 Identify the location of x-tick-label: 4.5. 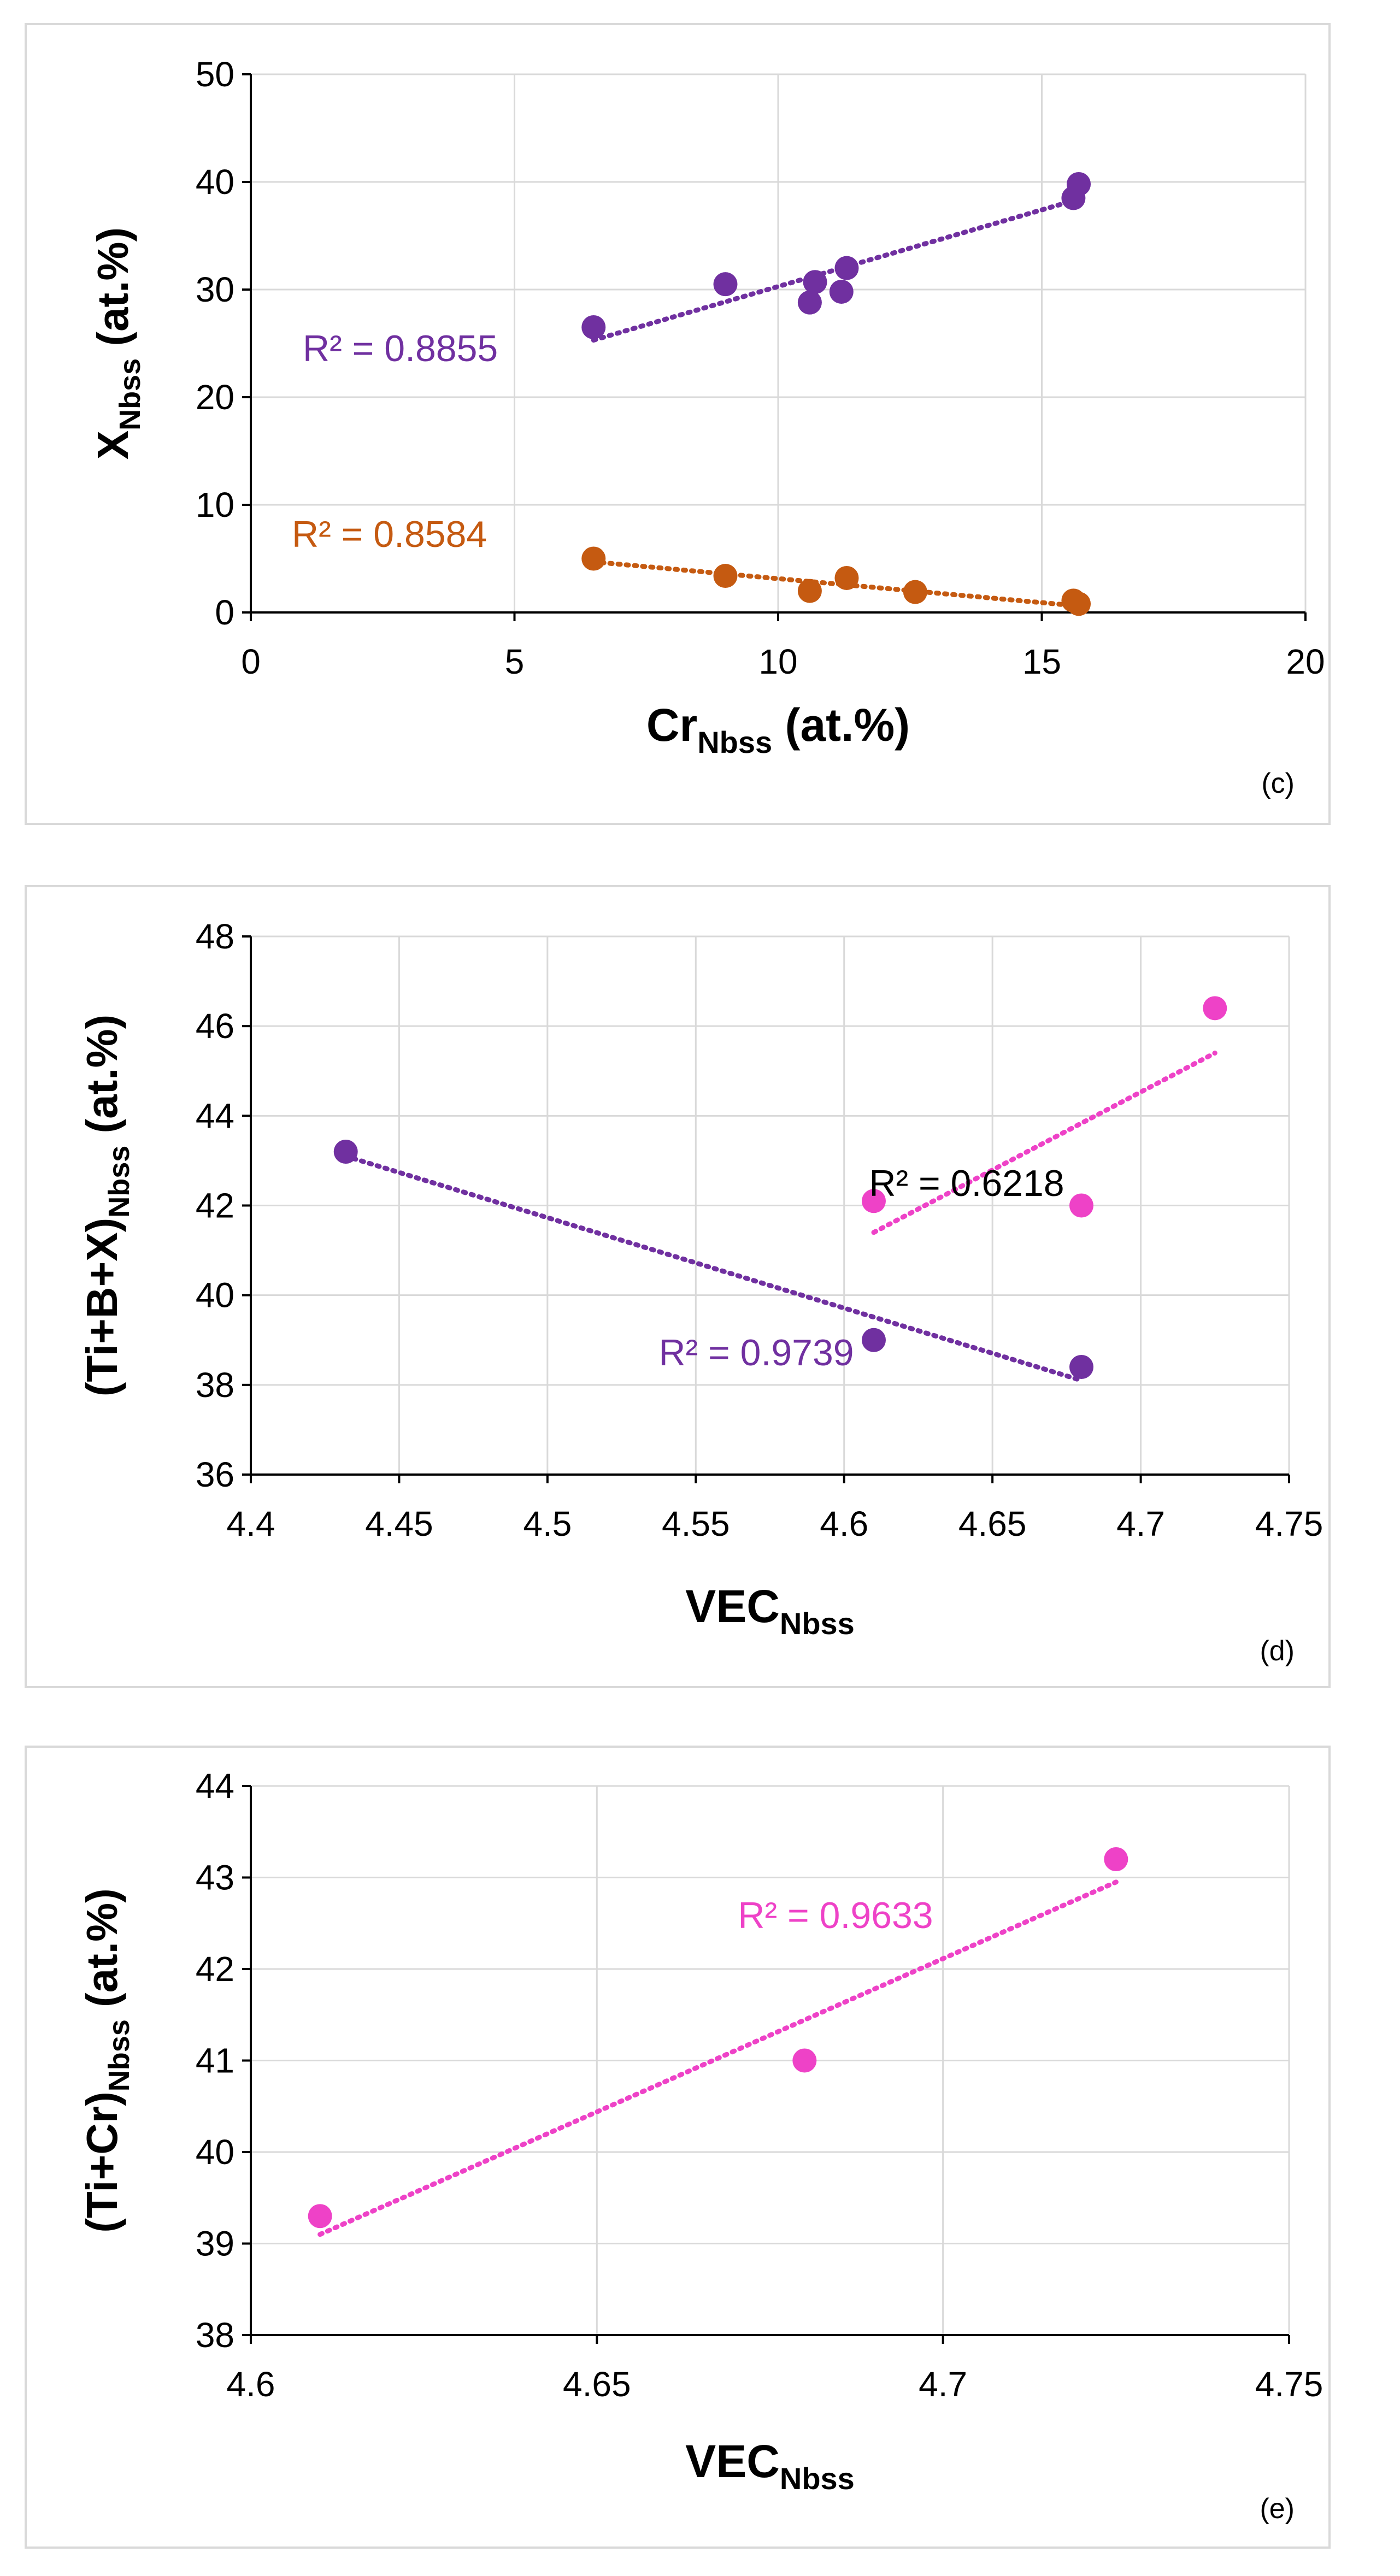
(548, 1523).